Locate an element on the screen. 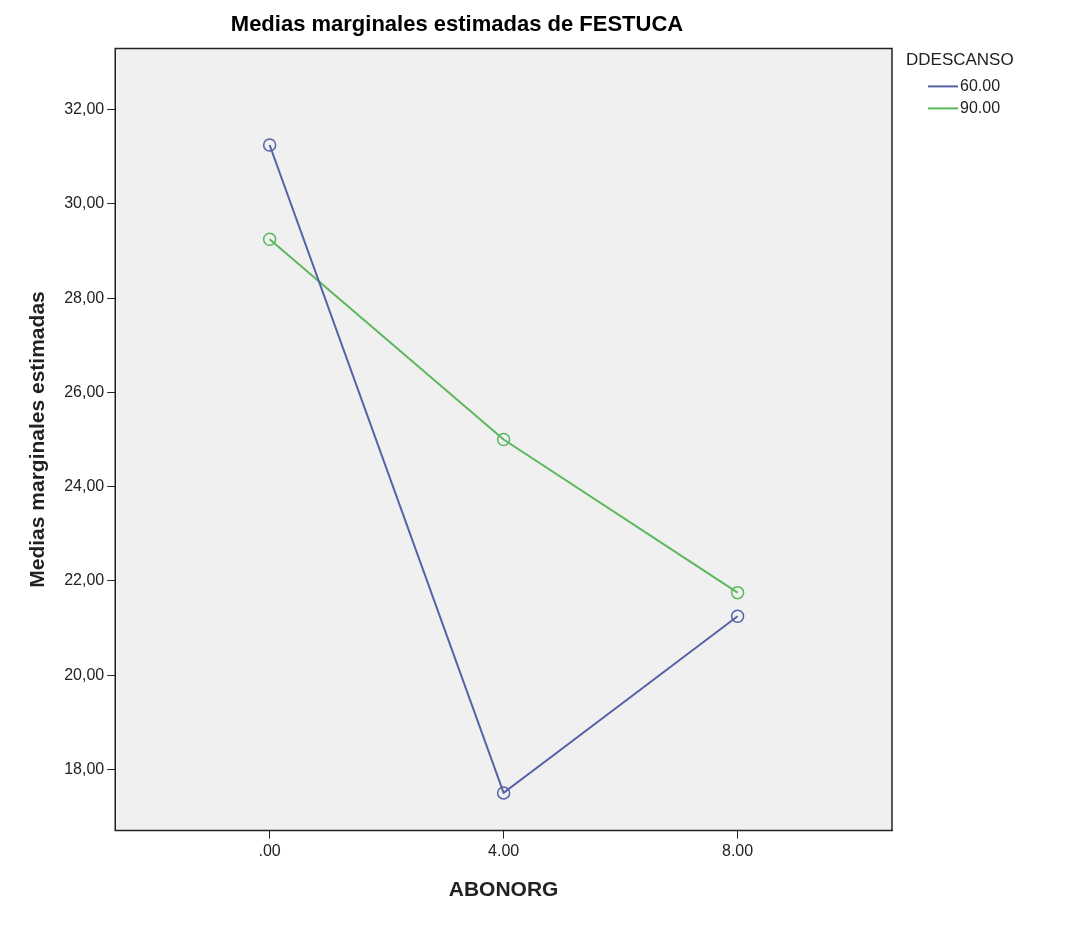 Image resolution: width=1077 pixels, height=927 pixels. y-axis-title: Medias marginales estimadas is located at coordinates (37, 439).